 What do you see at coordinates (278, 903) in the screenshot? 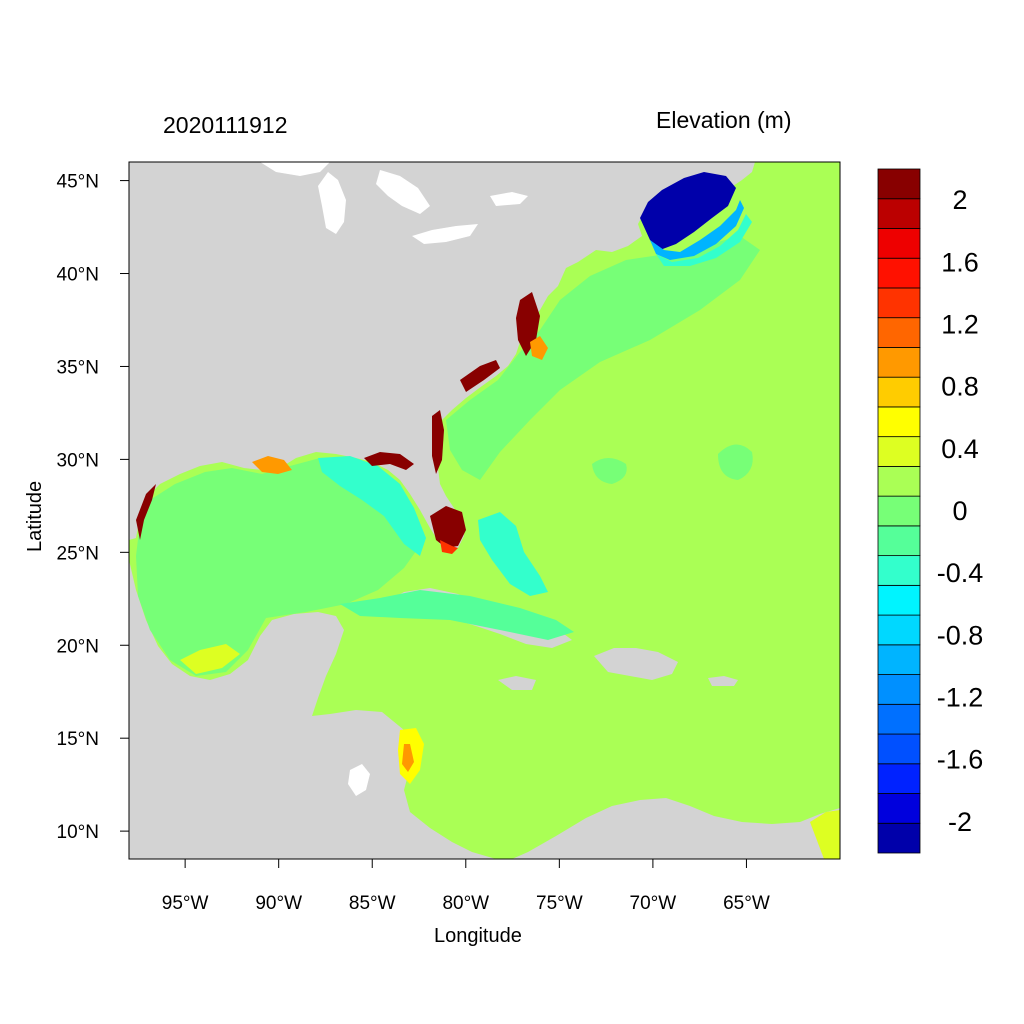
I see `x-tick-label: 90°W` at bounding box center [278, 903].